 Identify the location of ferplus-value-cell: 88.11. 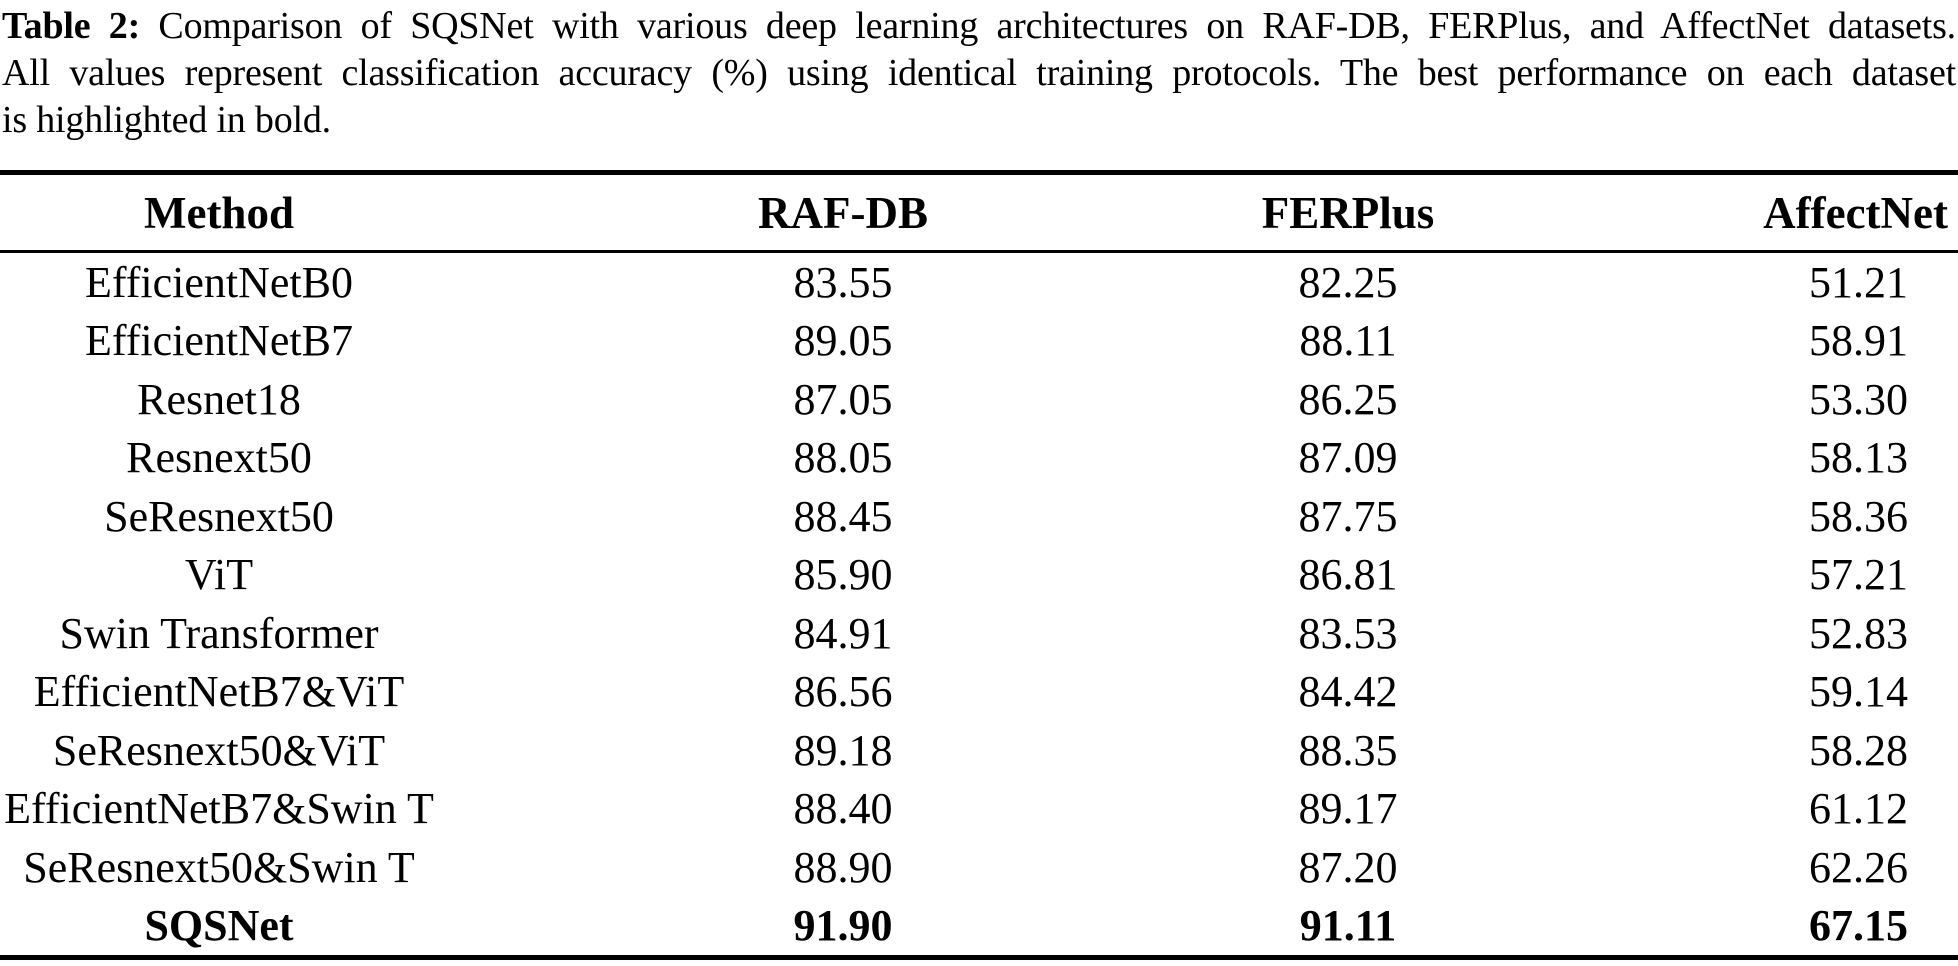
(1348, 341).